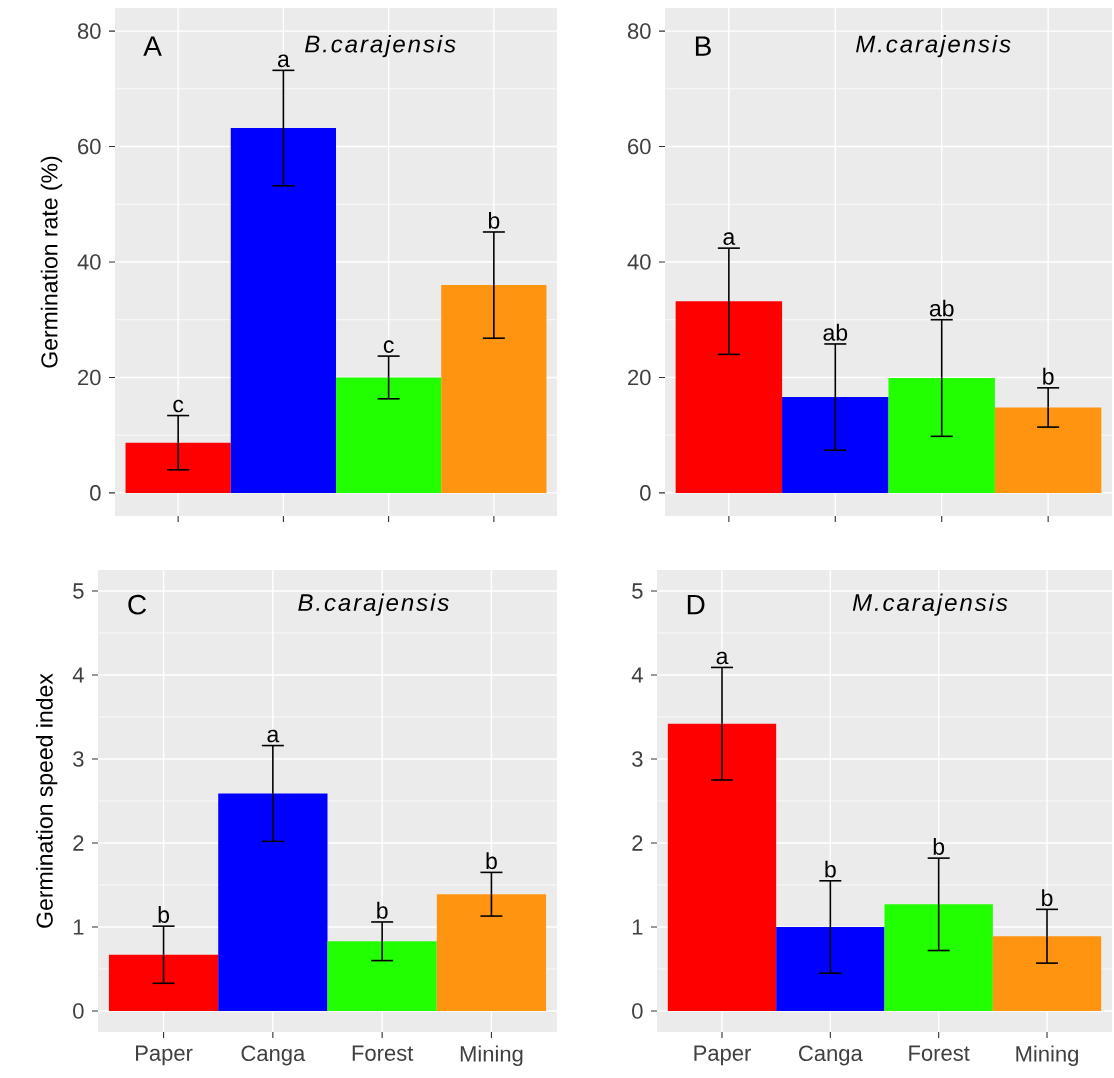 The image size is (1114, 1078). Describe the element at coordinates (46, 800) in the screenshot. I see `y-axis-title: Germination speed index` at that location.